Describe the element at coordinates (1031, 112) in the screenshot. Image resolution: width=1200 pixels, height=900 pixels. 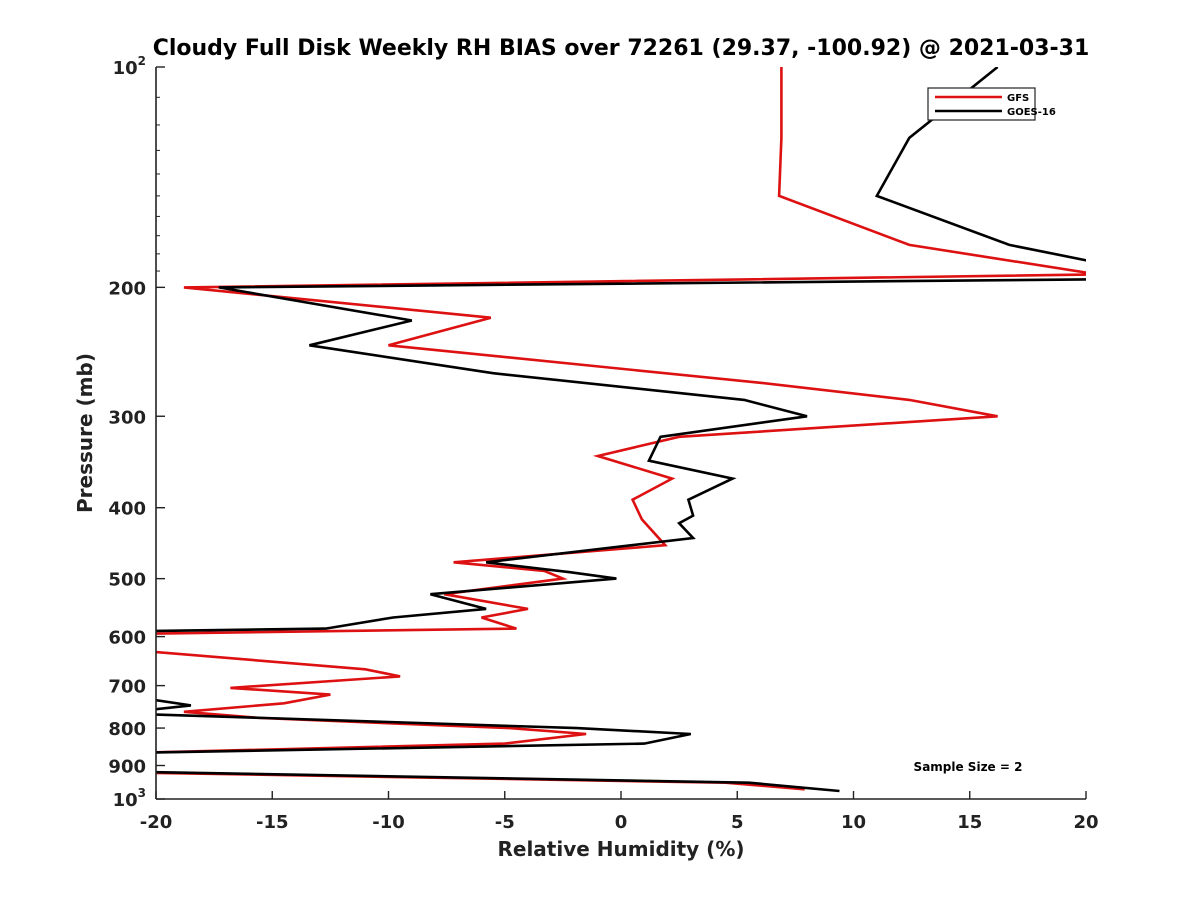
I see `legend-label-goes16: GOES-16` at that location.